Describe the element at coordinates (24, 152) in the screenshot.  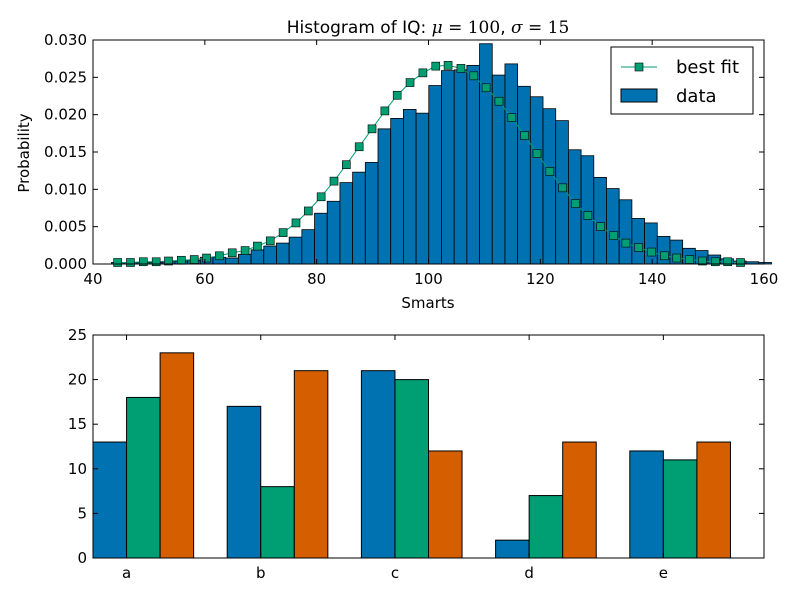
I see `histogram-y-label: Probability` at that location.